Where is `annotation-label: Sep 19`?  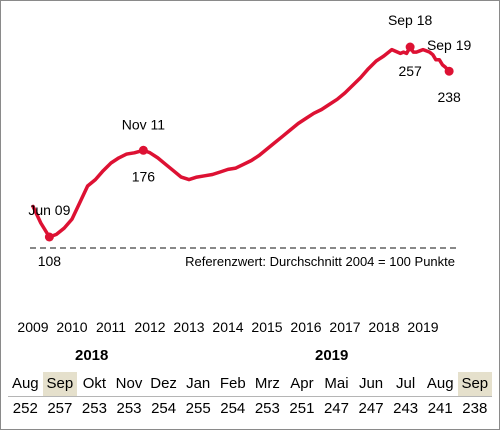
annotation-label: Sep 19 is located at coordinates (449, 45).